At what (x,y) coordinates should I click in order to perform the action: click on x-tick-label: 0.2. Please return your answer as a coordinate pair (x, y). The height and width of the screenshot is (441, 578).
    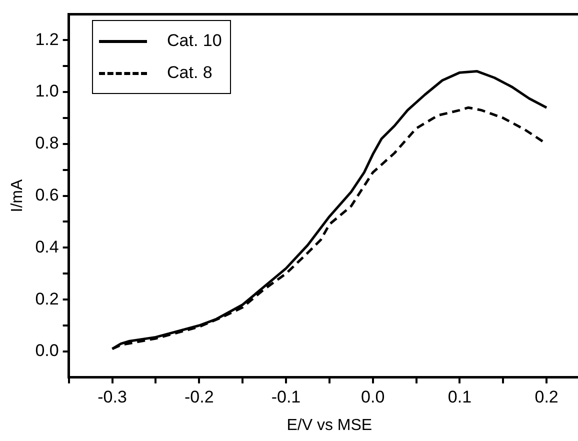
    Looking at the image, I should click on (546, 396).